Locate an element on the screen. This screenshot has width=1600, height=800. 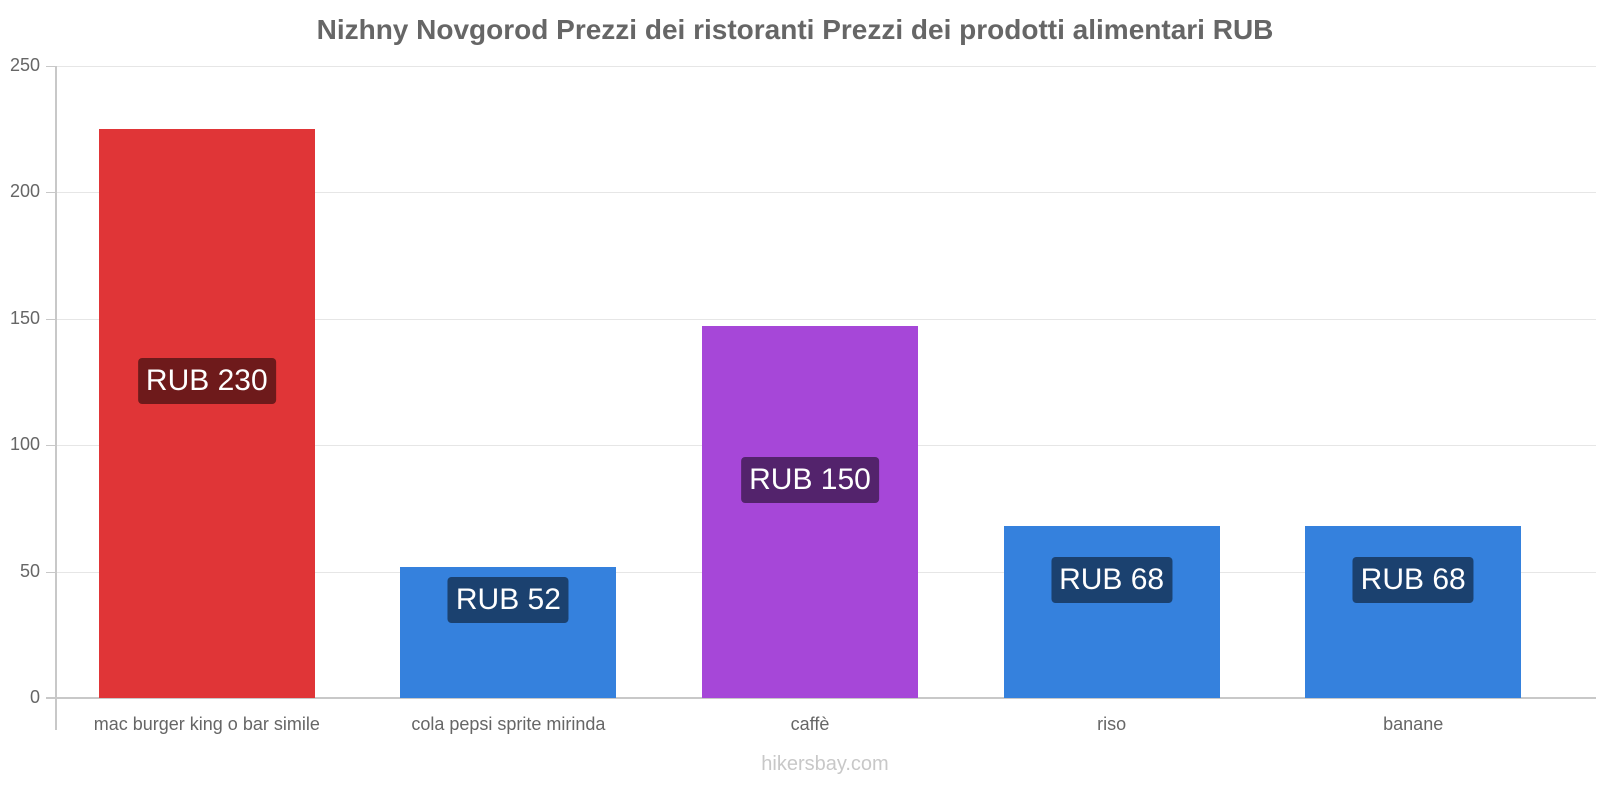
x-tick-label: riso is located at coordinates (1112, 724).